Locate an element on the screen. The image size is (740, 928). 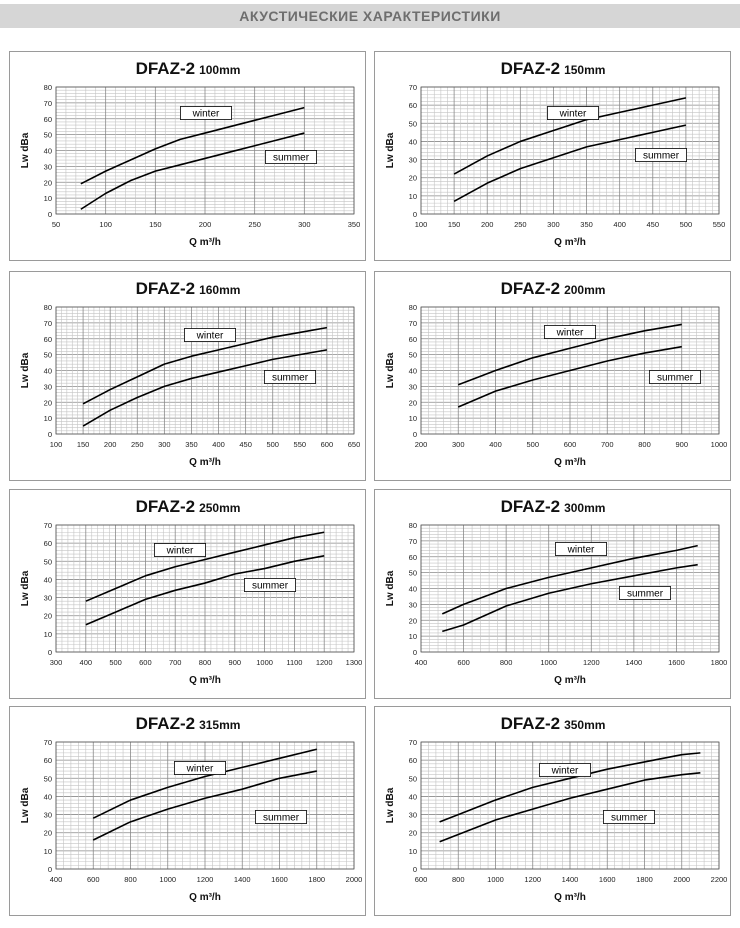
x-tick-label: 800 is located at coordinates (506, 662).